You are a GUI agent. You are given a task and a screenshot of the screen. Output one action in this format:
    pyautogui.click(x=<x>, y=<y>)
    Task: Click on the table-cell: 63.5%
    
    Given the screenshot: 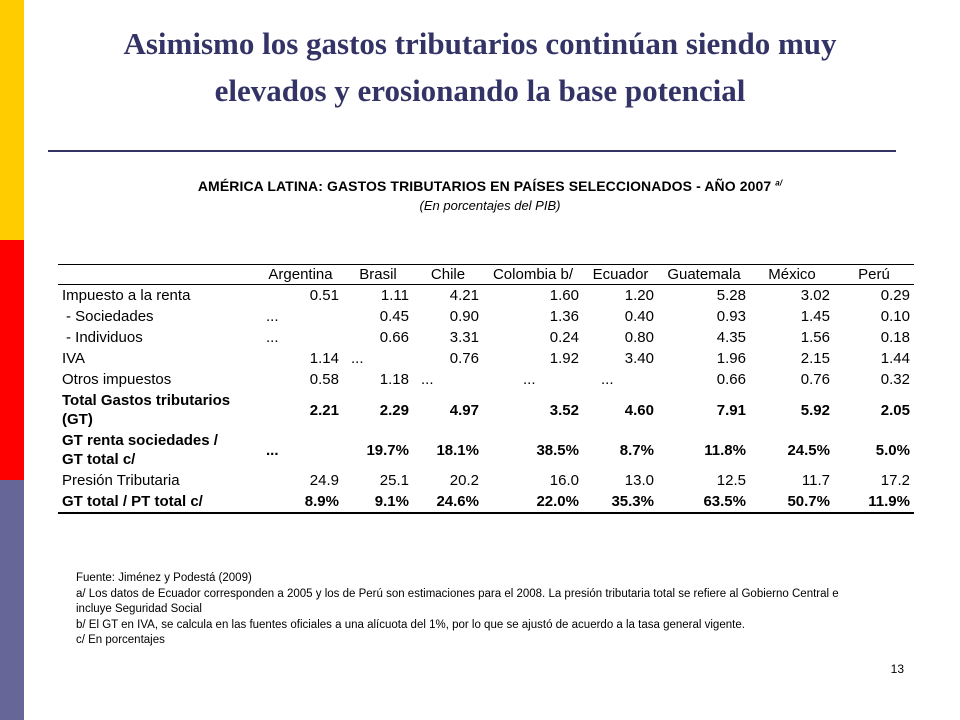 What is the action you would take?
    pyautogui.click(x=704, y=502)
    